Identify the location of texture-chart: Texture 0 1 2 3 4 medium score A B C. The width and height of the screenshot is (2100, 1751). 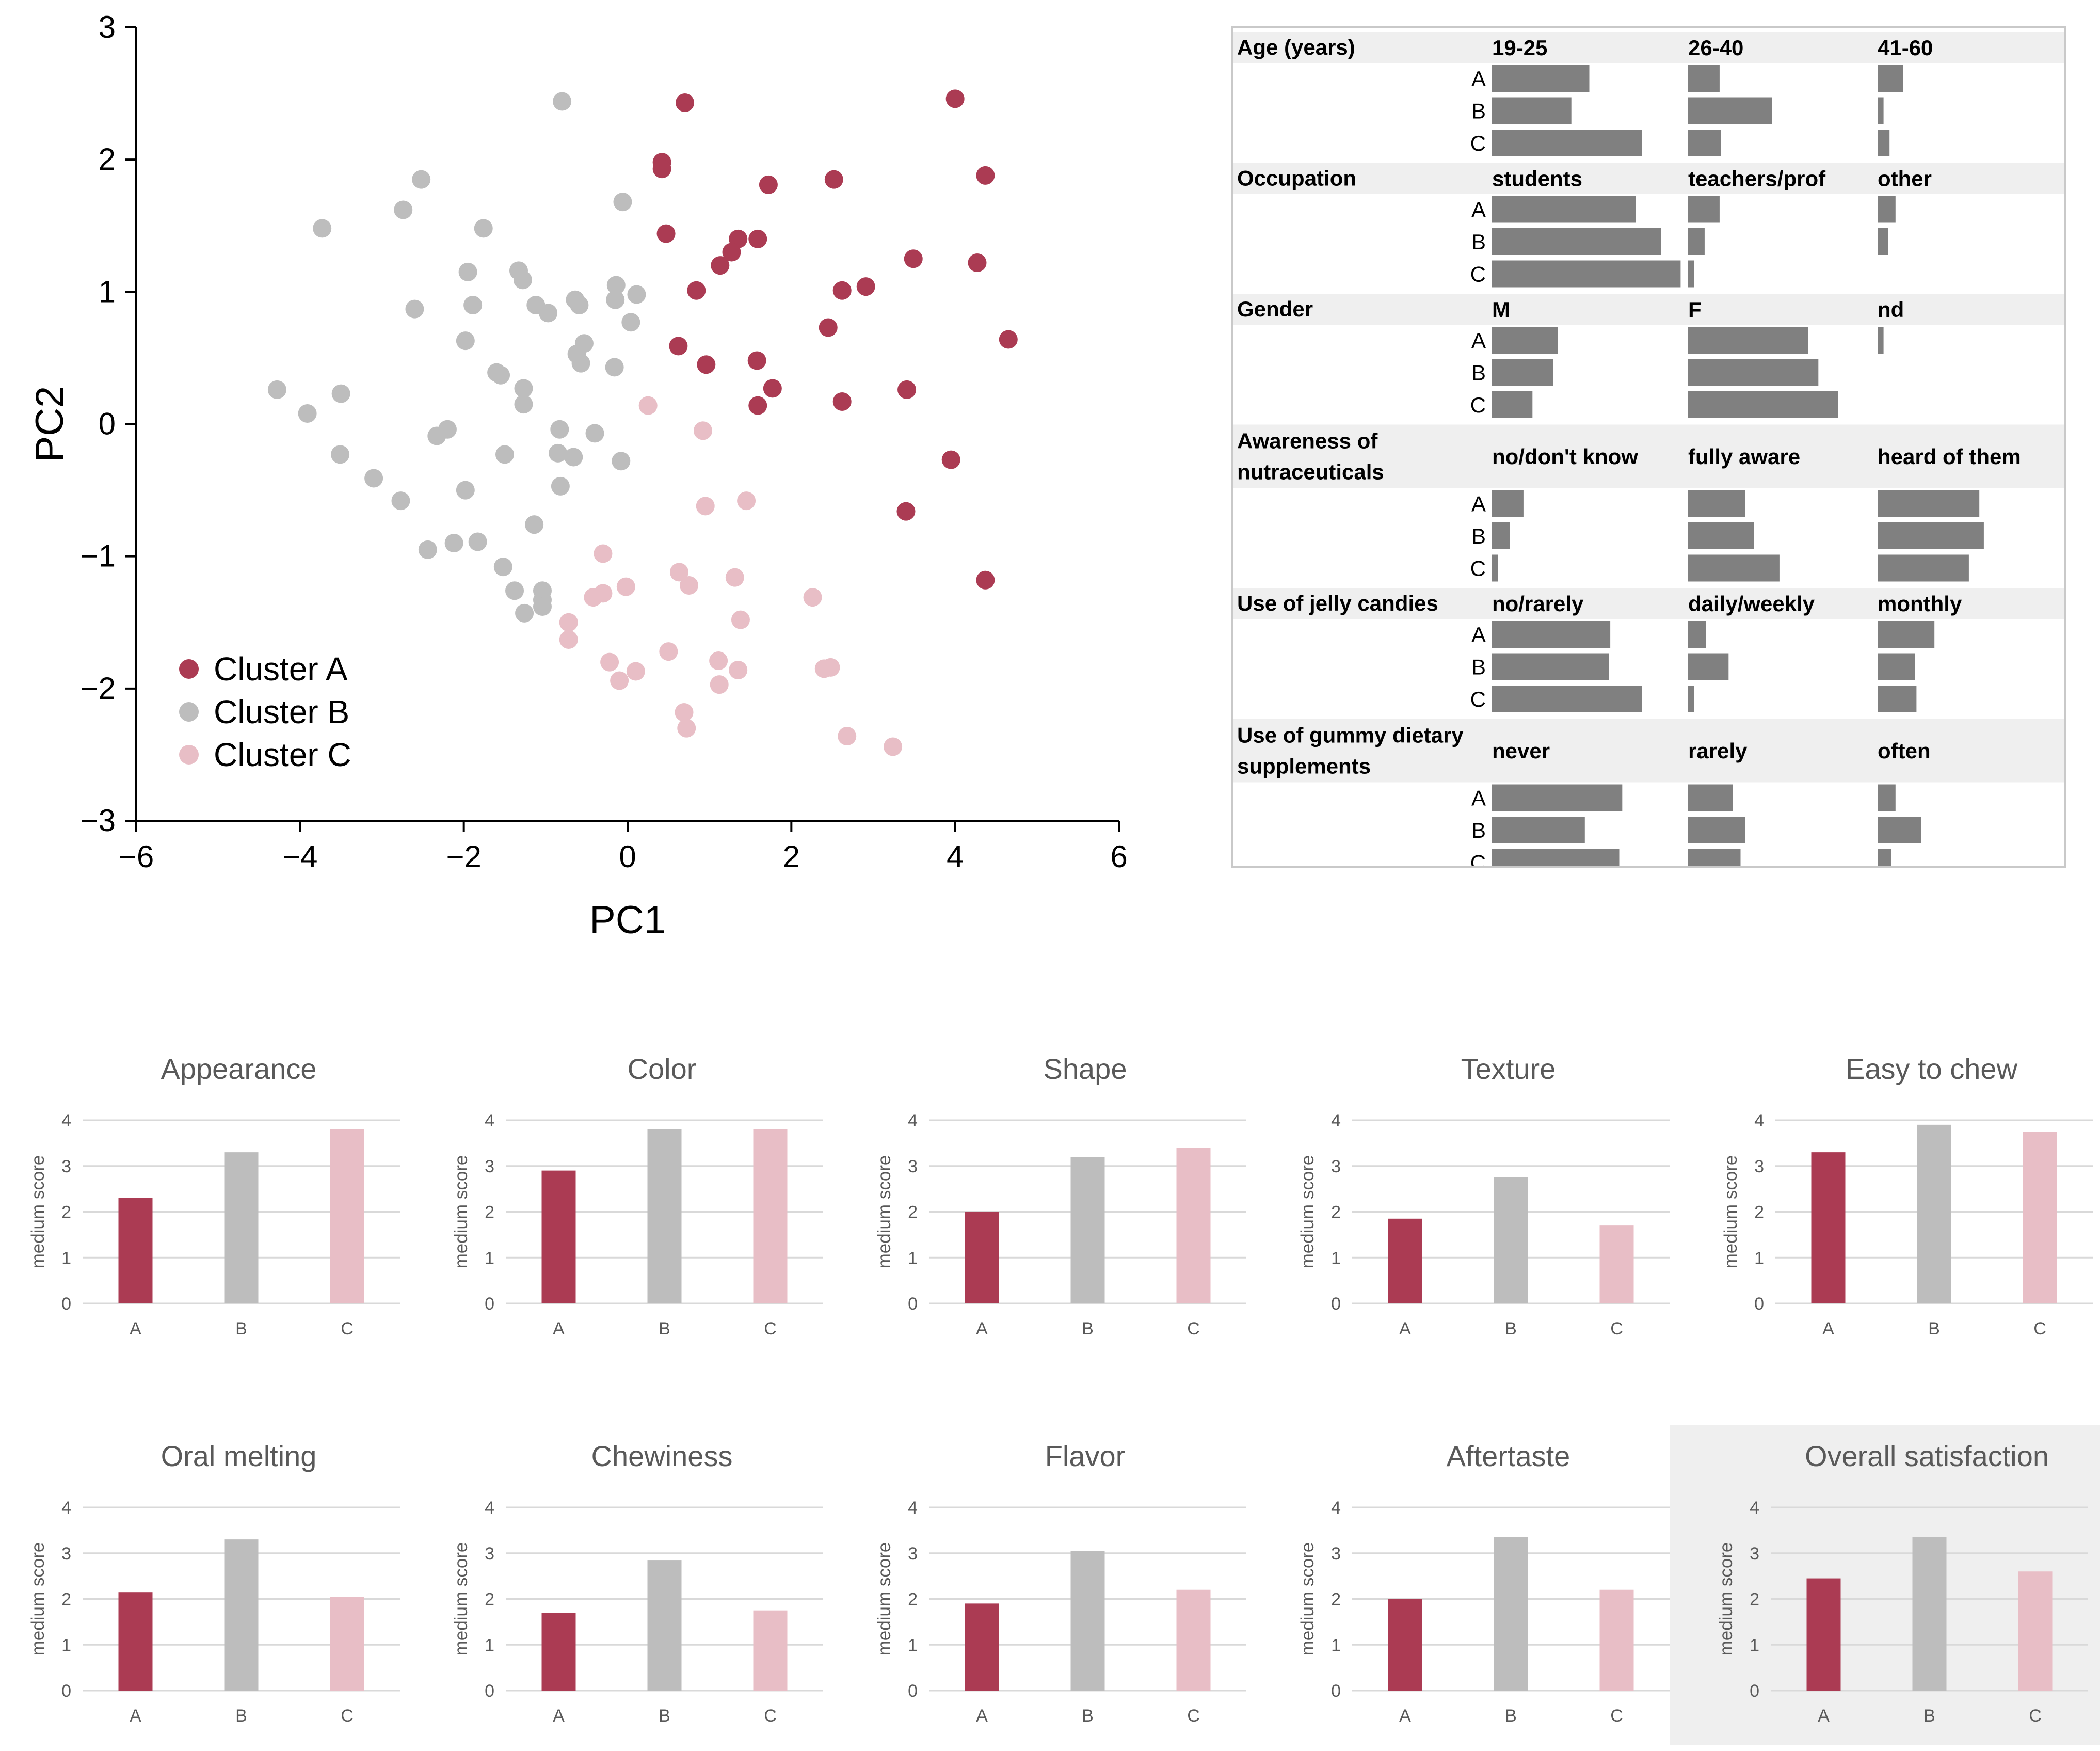
(1473, 1198).